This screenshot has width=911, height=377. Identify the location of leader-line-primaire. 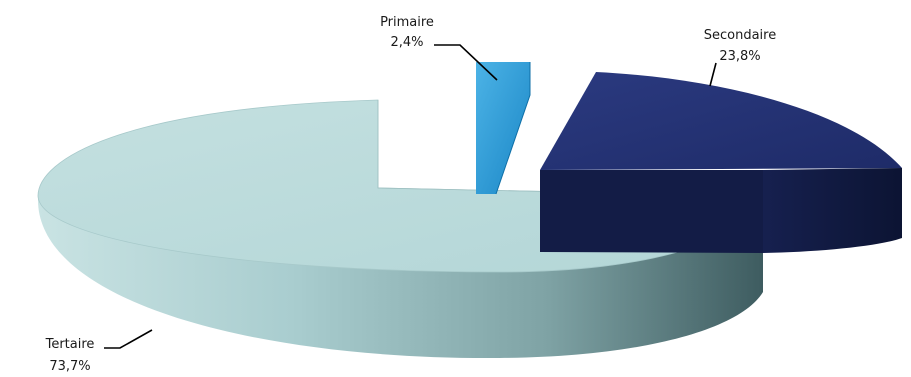
(466, 62).